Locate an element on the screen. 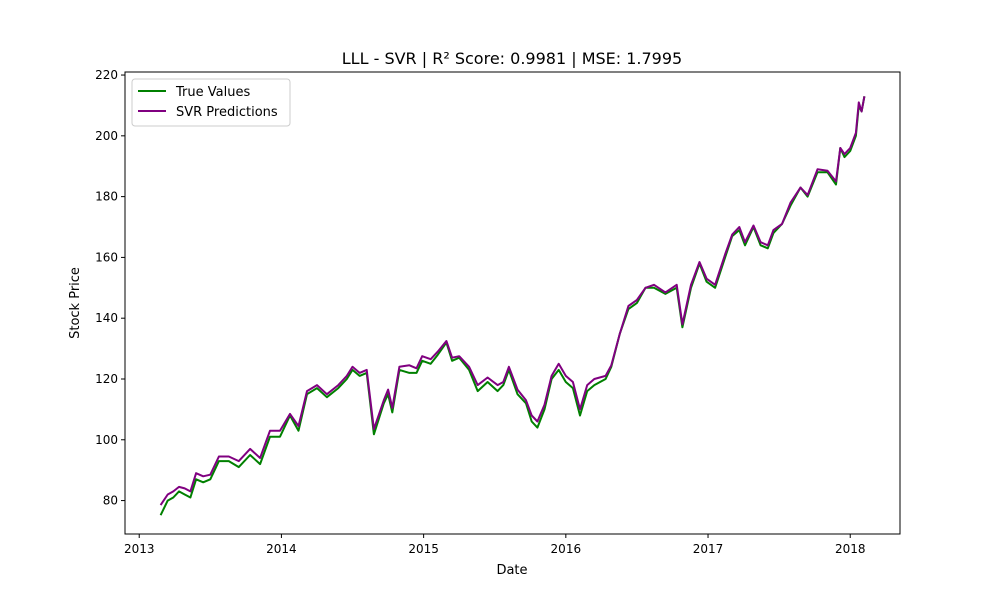  legend: True Values SVR Predictions is located at coordinates (211, 102).